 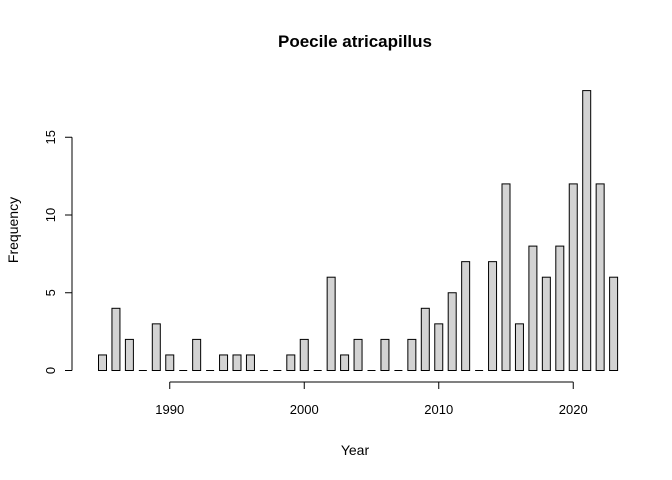 What do you see at coordinates (116, 339) in the screenshot?
I see `bar-1986` at bounding box center [116, 339].